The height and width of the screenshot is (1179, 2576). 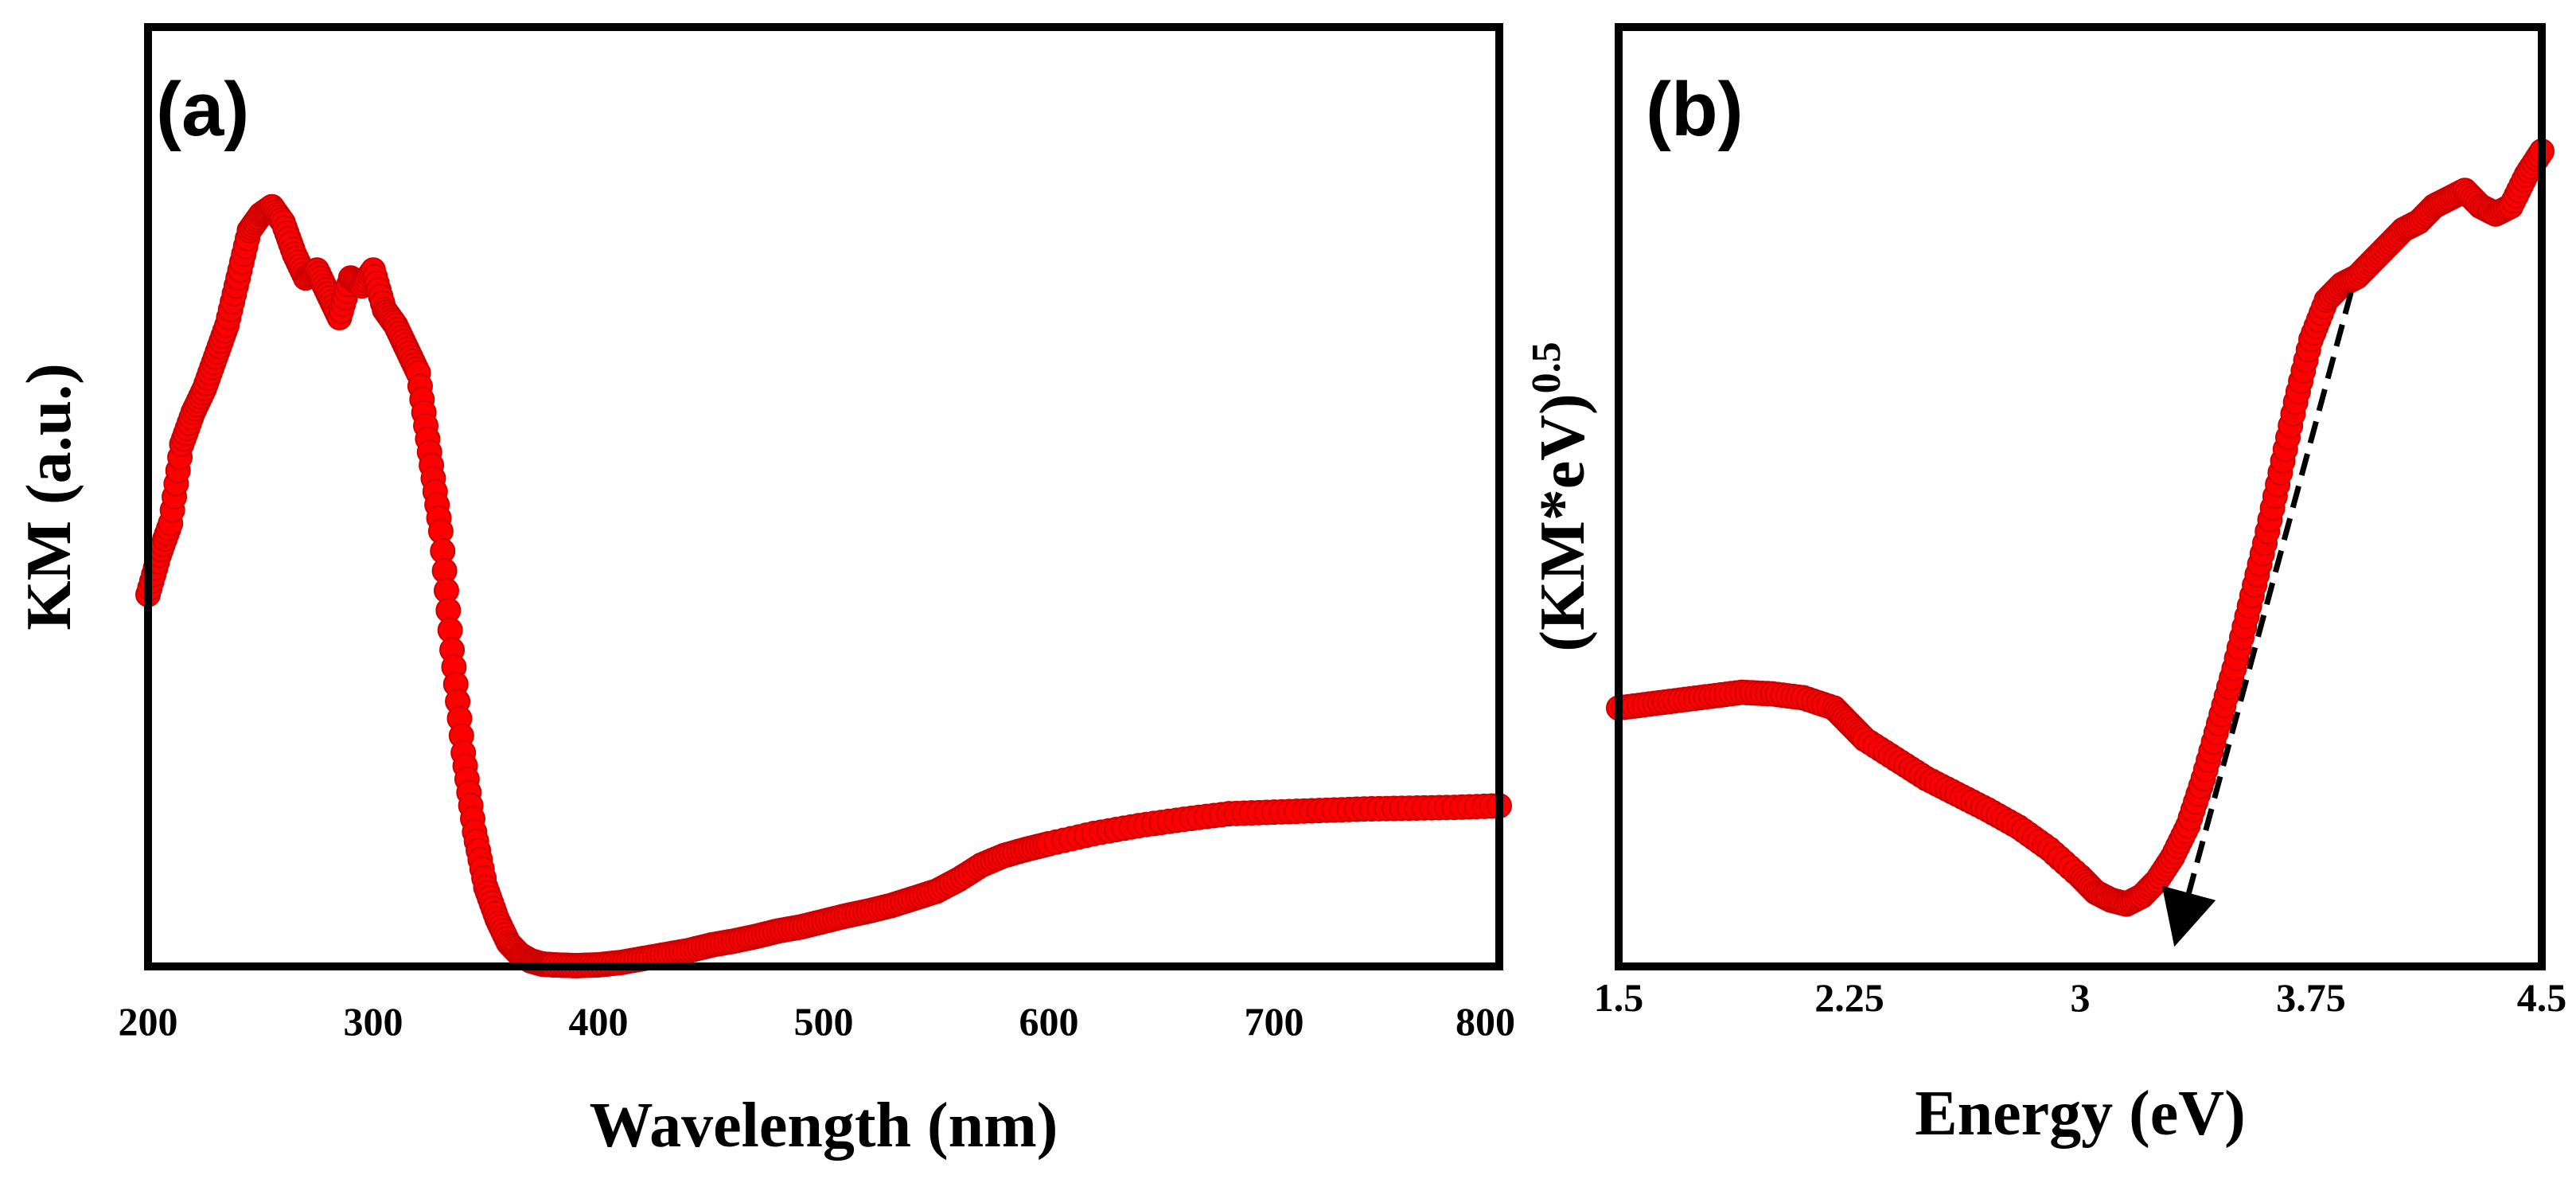 I want to click on y-axis-label-a: KM (a.u.), so click(x=49, y=496).